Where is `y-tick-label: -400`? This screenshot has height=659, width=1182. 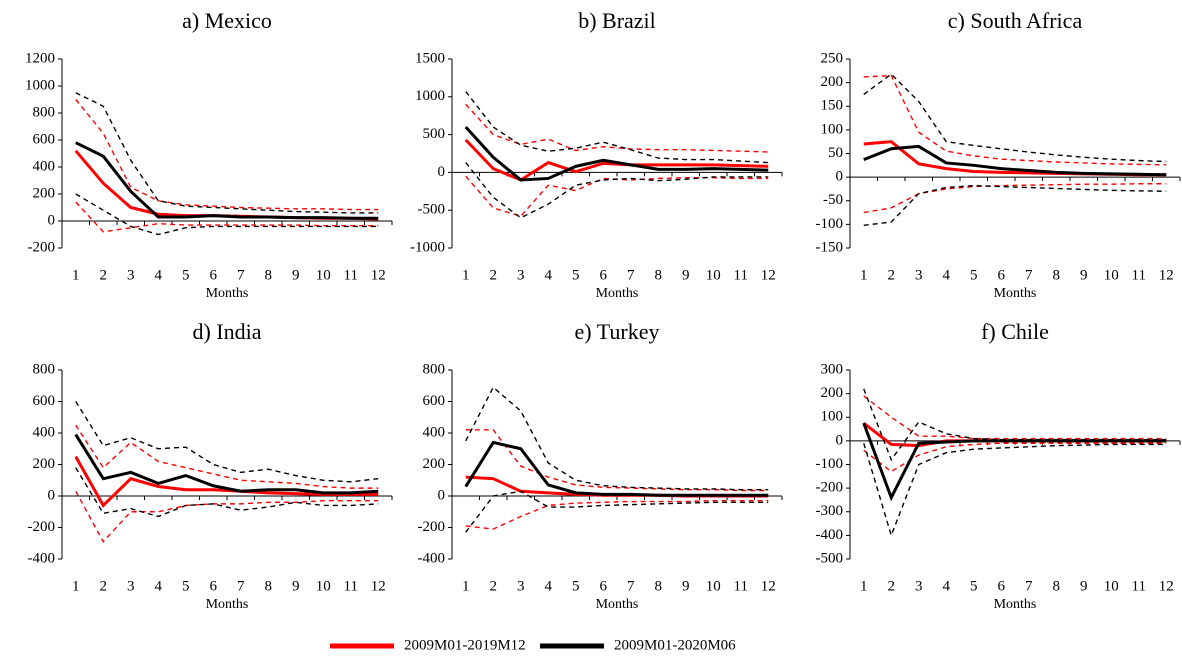 y-tick-label: -400 is located at coordinates (432, 558).